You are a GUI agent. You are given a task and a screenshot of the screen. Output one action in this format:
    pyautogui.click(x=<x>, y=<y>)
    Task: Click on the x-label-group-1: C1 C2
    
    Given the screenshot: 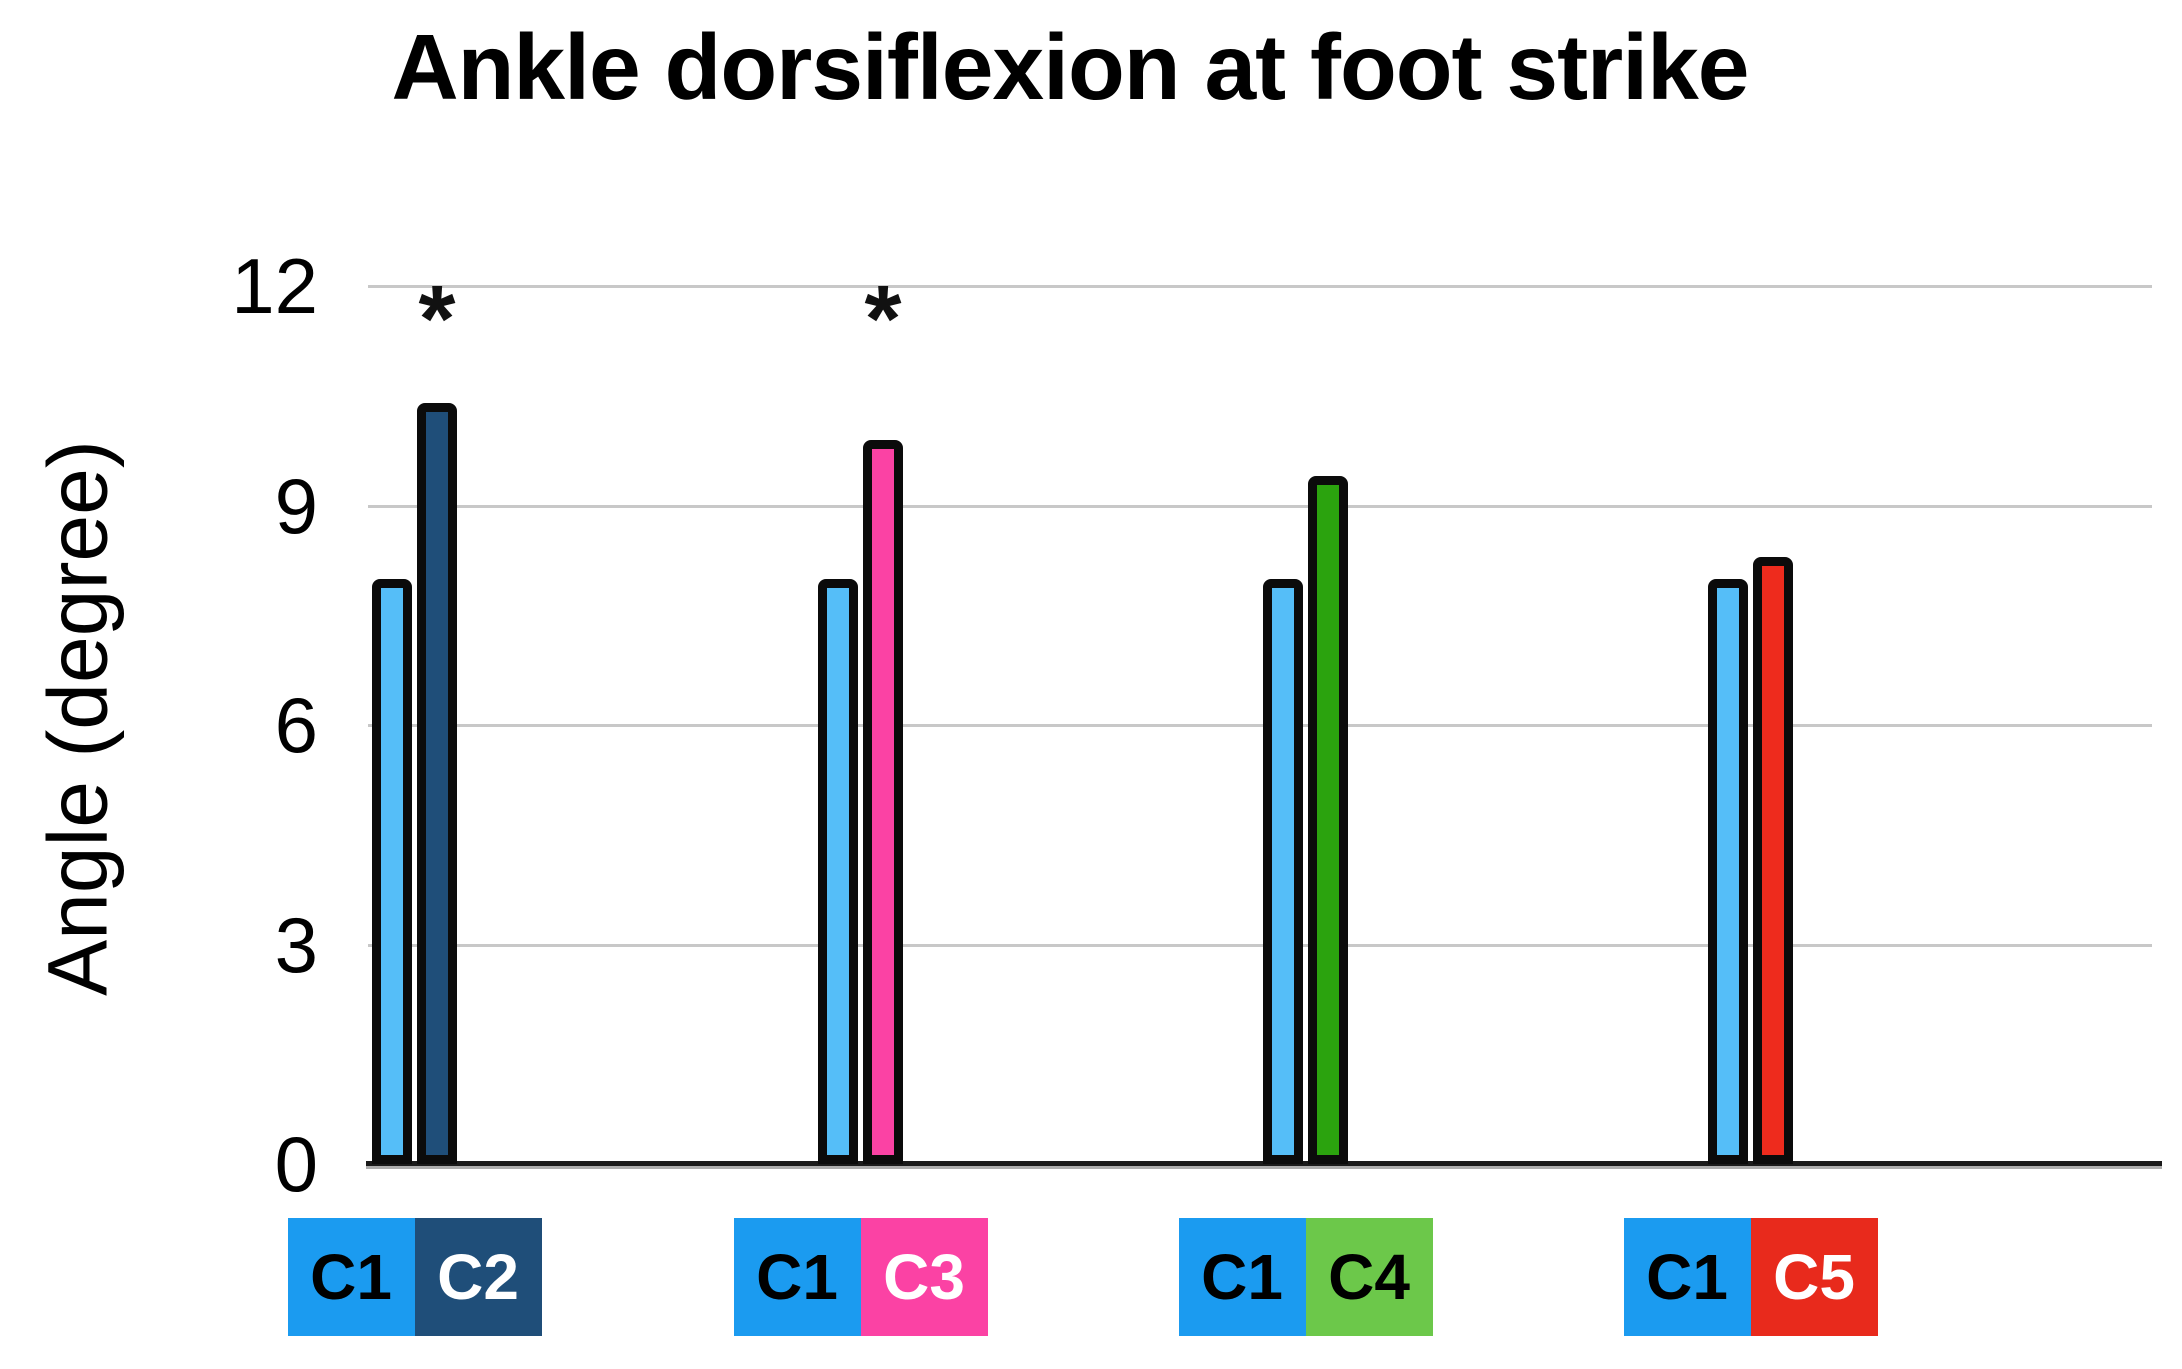 What is the action you would take?
    pyautogui.click(x=414, y=1277)
    